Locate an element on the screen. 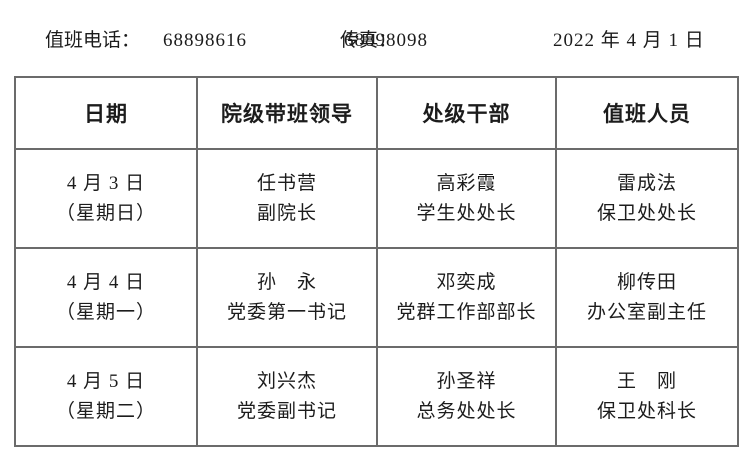 The height and width of the screenshot is (456, 750). fax-group: 传真： 68898098 is located at coordinates (384, 41).